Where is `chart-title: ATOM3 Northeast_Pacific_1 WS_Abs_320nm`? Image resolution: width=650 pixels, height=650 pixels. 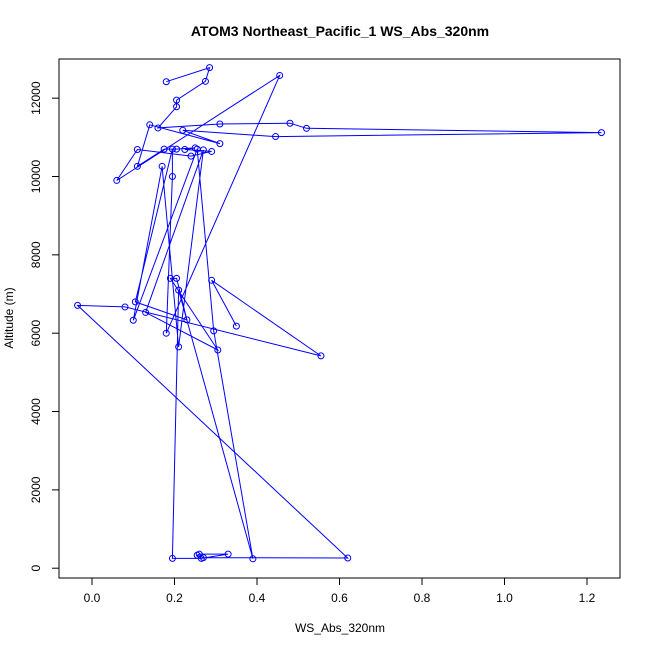 chart-title: ATOM3 Northeast_Pacific_1 WS_Abs_320nm is located at coordinates (340, 31).